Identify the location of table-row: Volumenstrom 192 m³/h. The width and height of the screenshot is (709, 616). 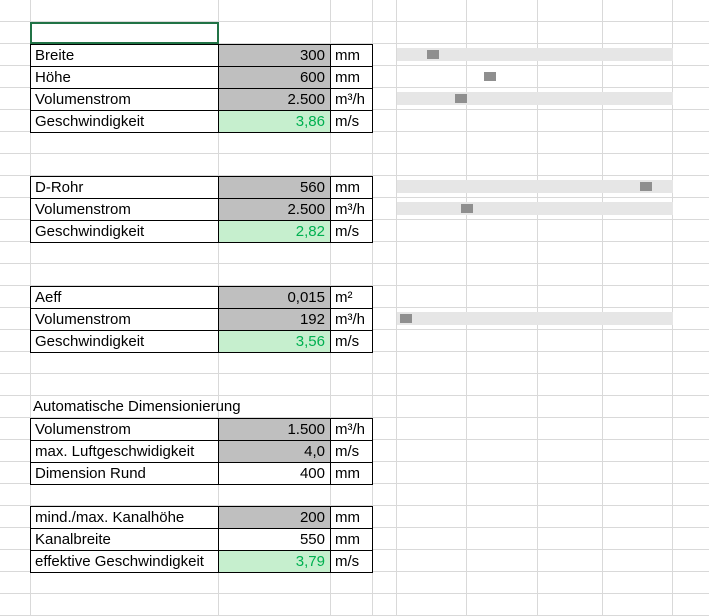
(202, 320).